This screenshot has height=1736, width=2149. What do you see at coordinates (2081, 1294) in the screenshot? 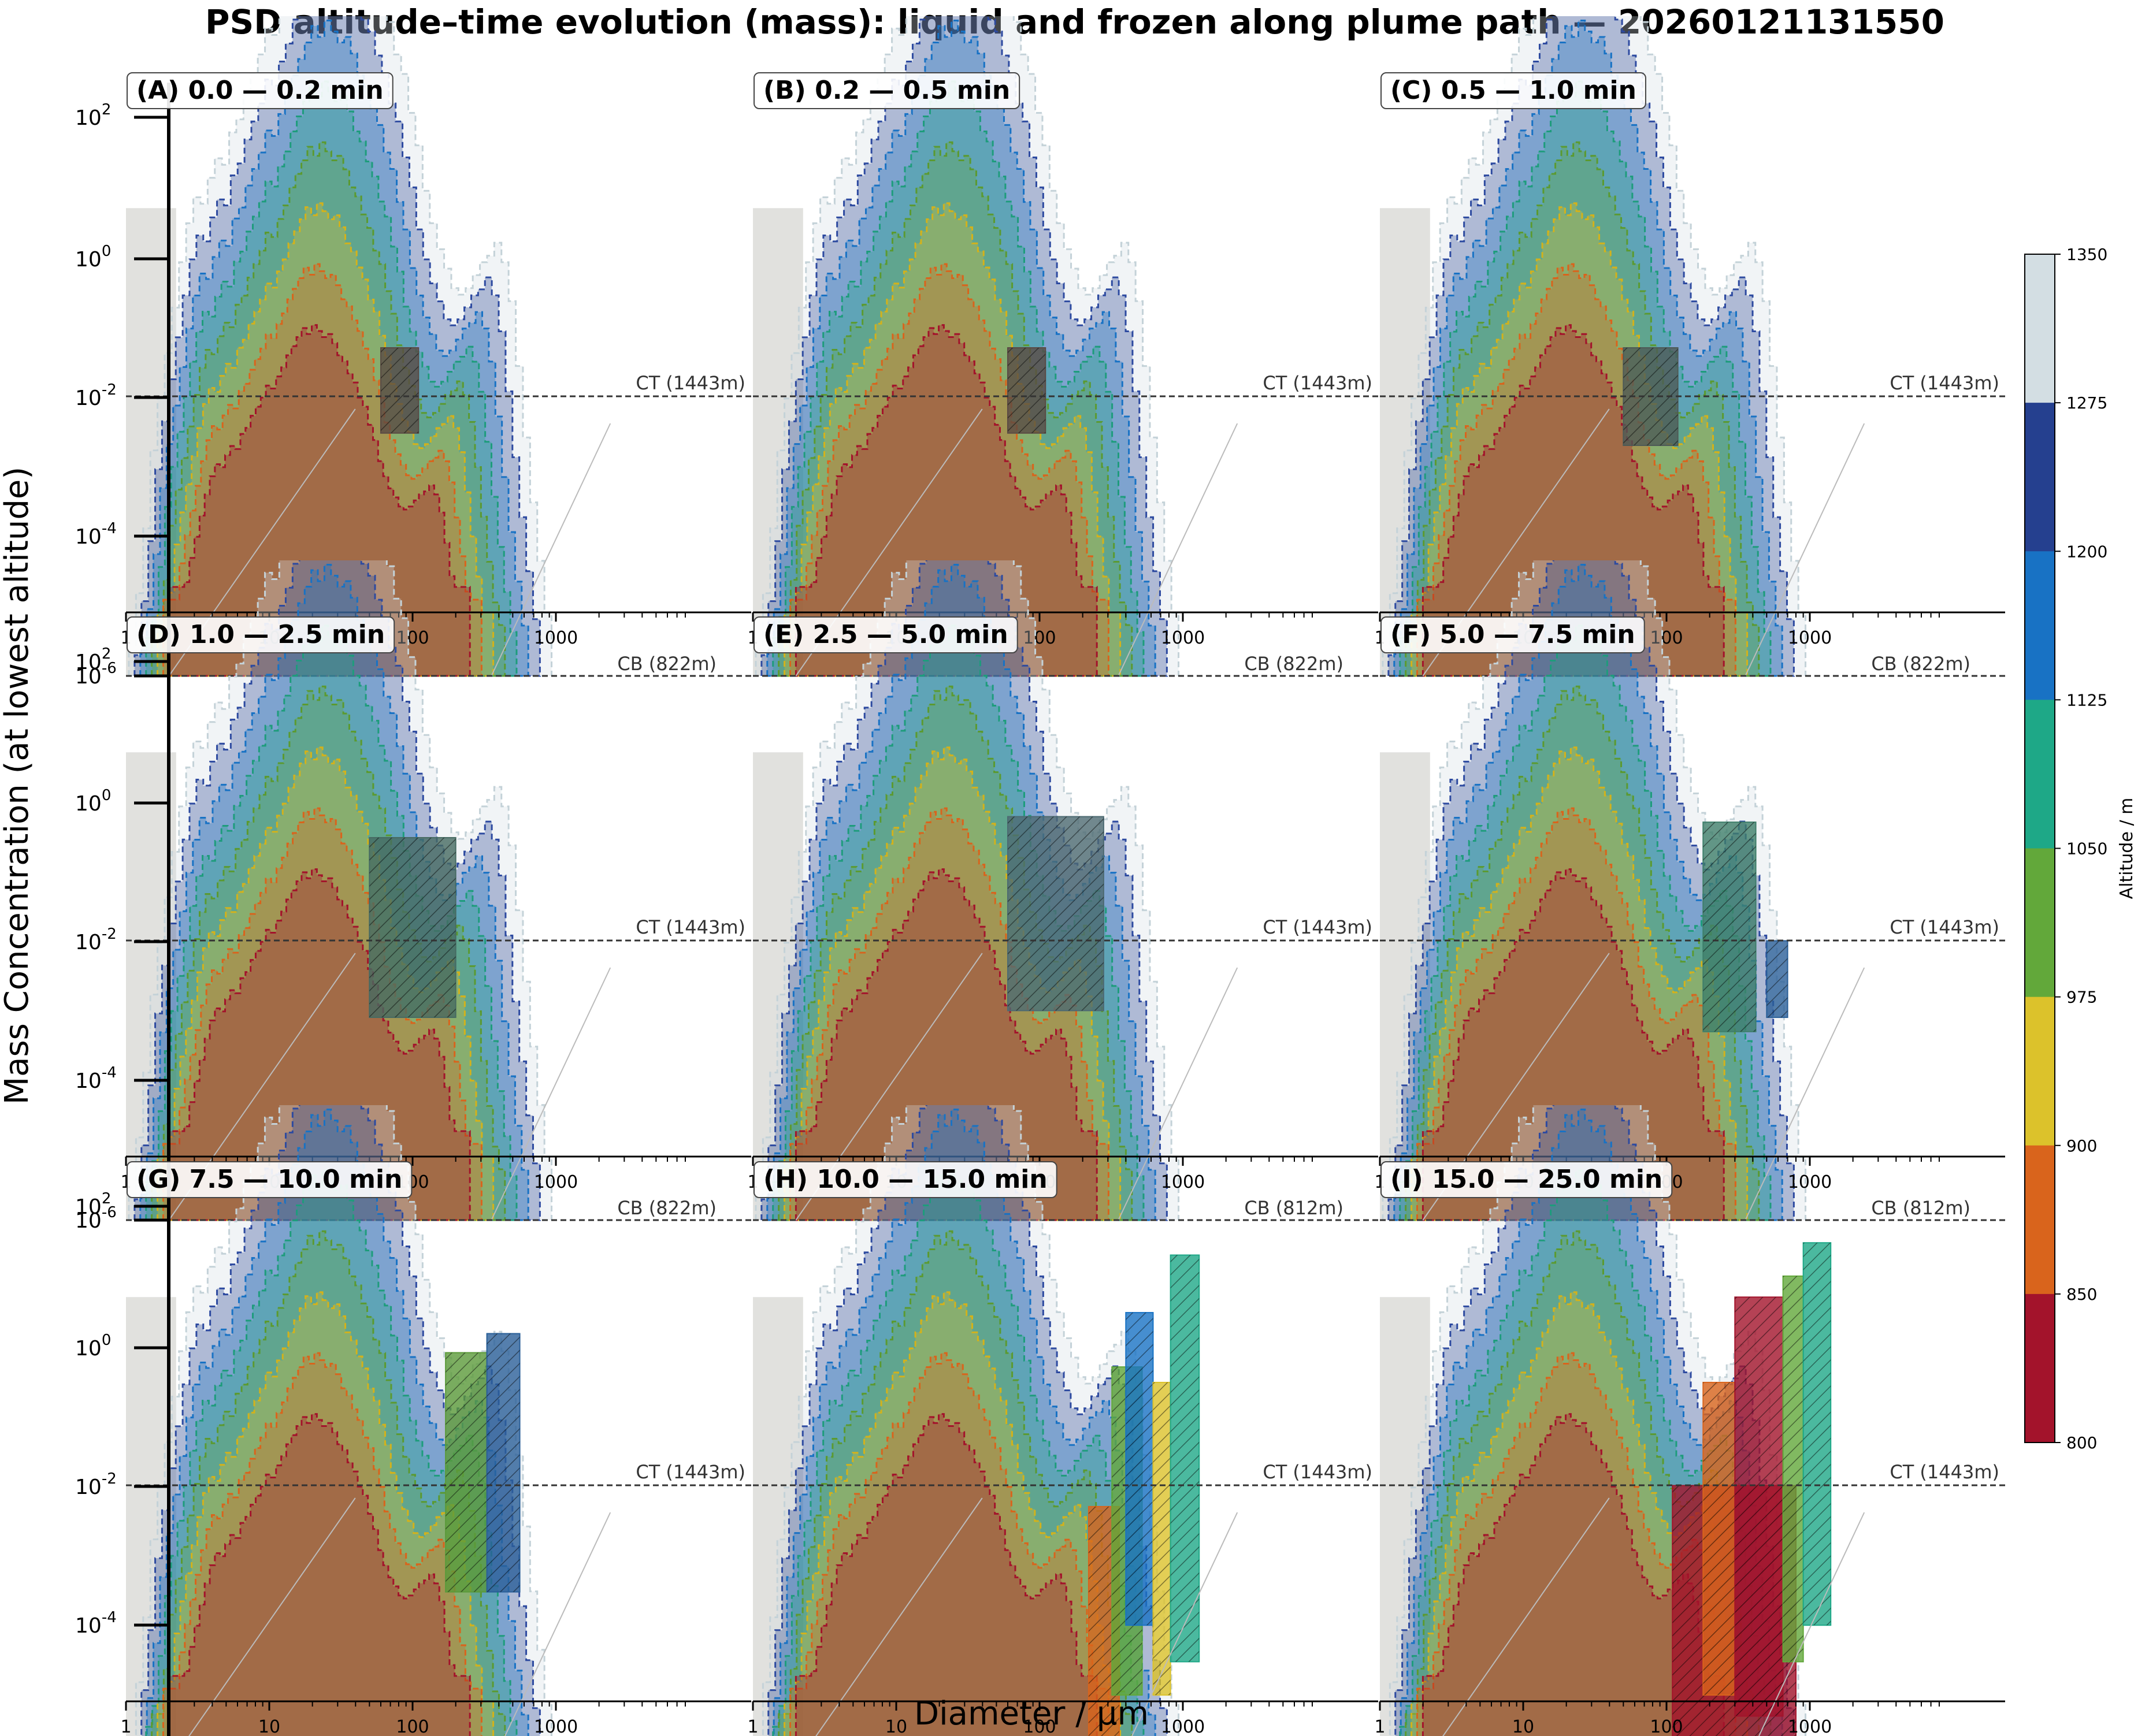
I see `colorbar-tick-label: 850` at bounding box center [2081, 1294].